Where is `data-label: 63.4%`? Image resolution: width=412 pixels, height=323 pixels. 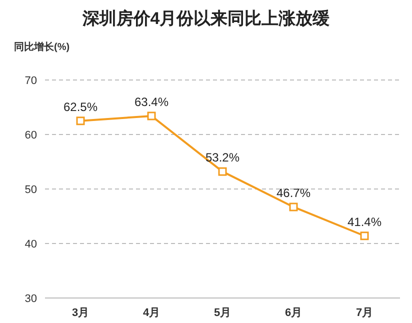 data-label: 63.4% is located at coordinates (151, 101).